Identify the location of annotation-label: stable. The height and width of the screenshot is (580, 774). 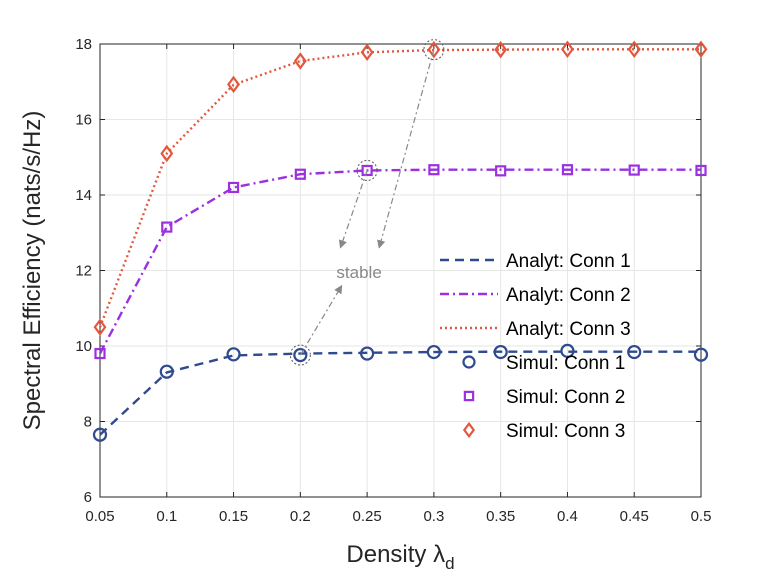
(358, 272).